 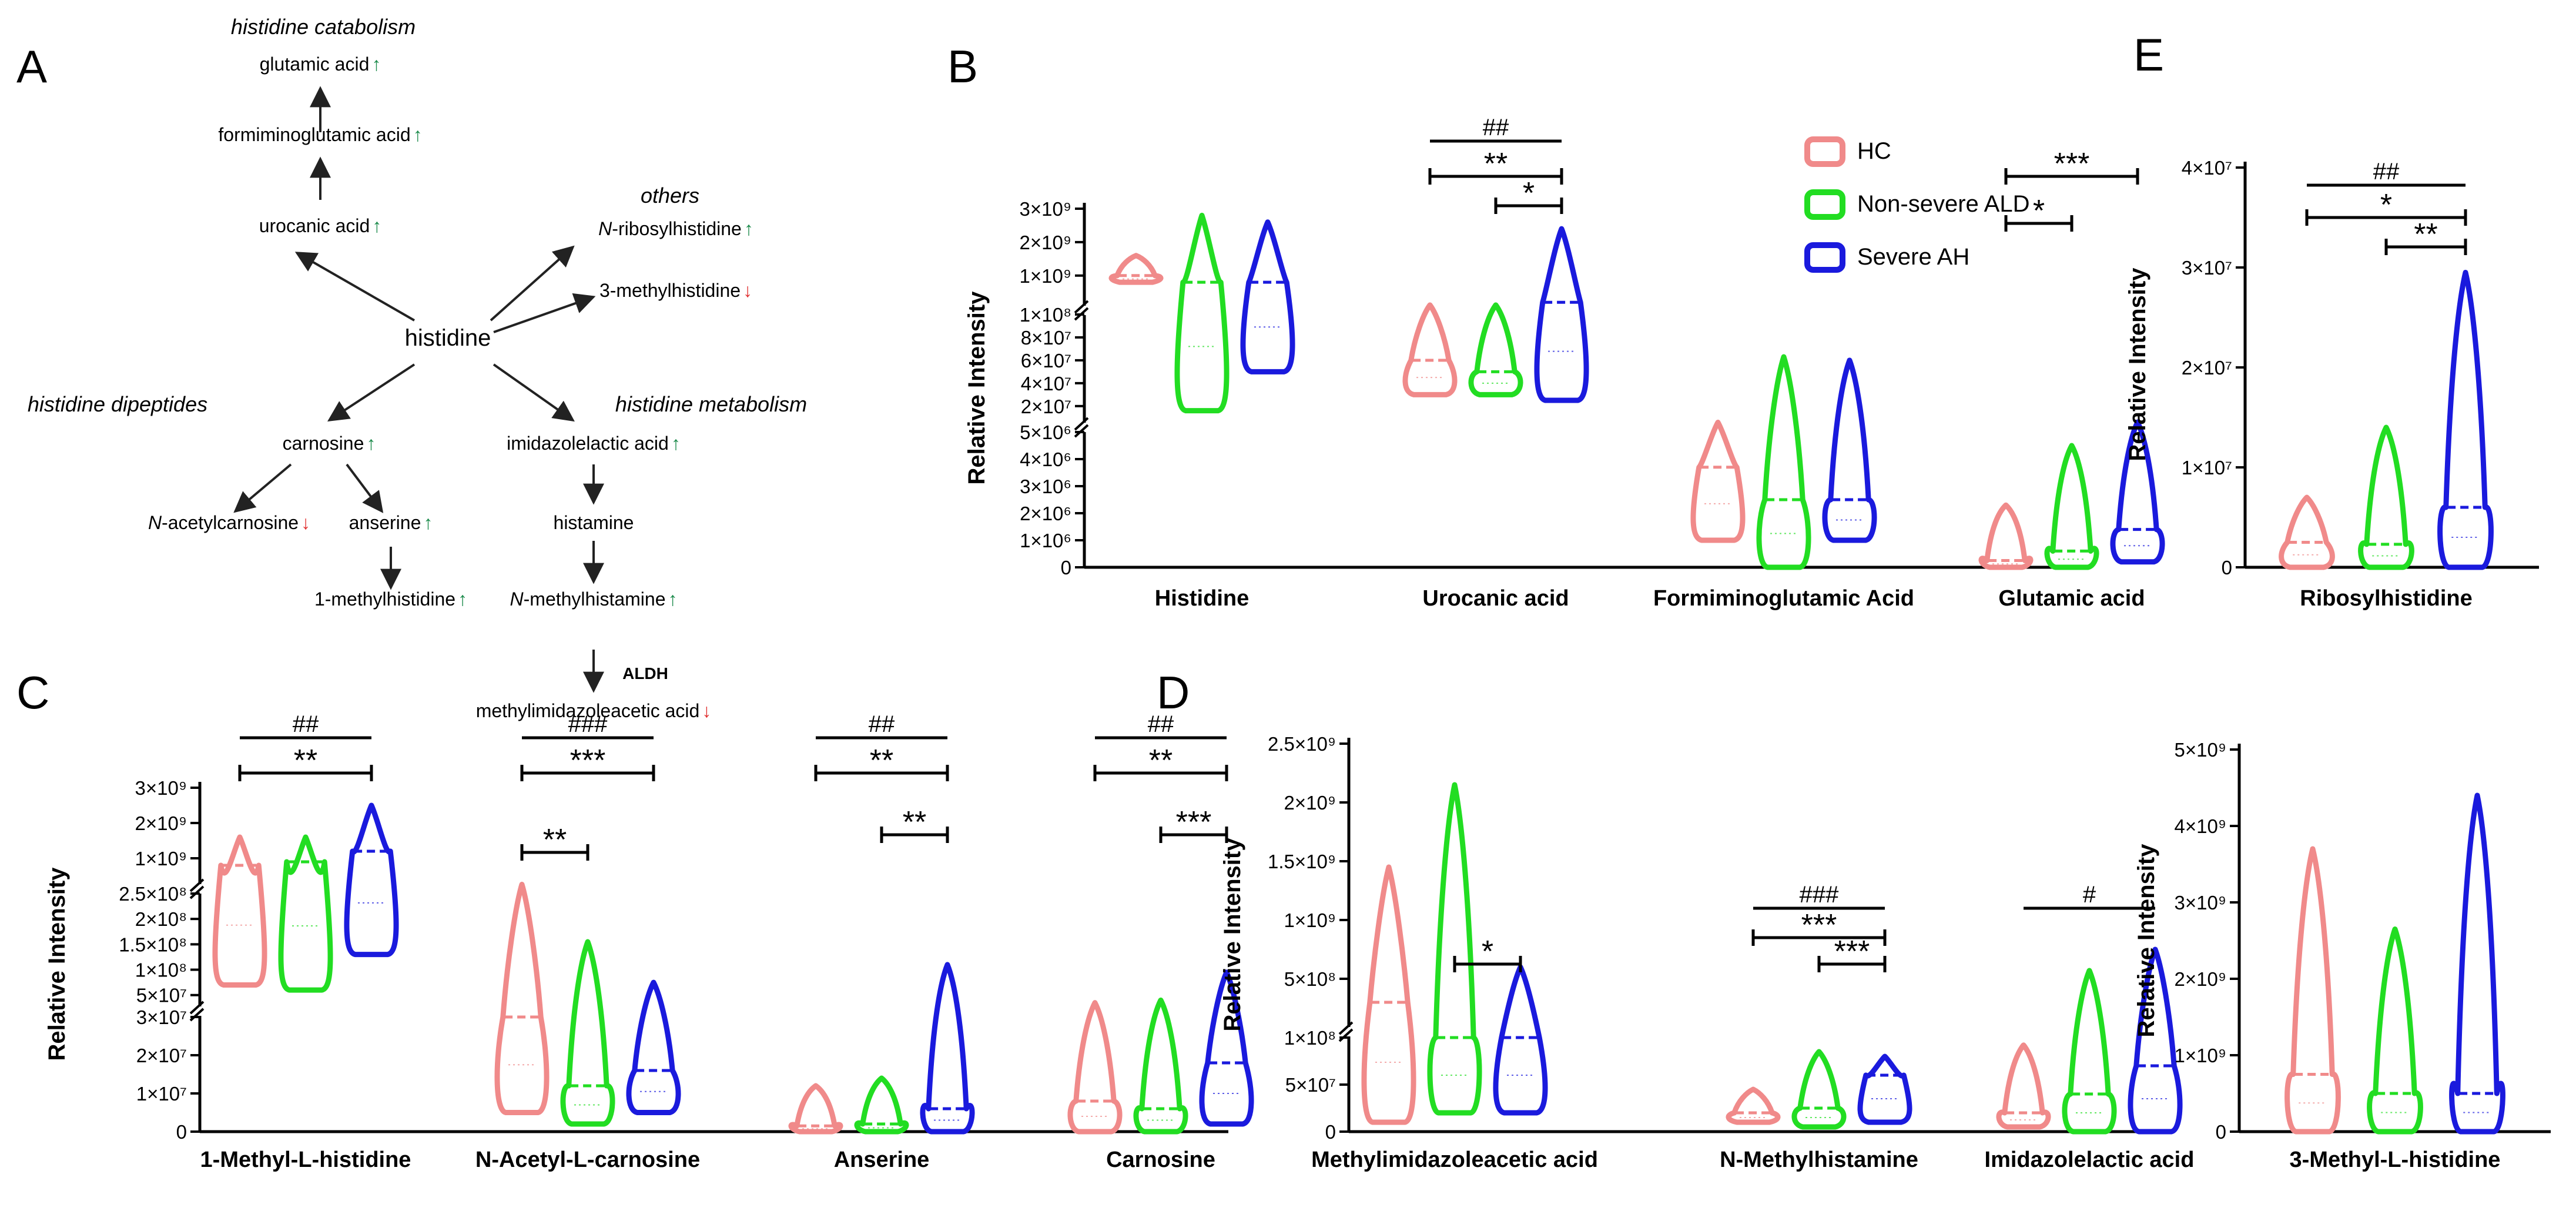 I want to click on category-label: Ribosylhistidine, so click(x=2386, y=598).